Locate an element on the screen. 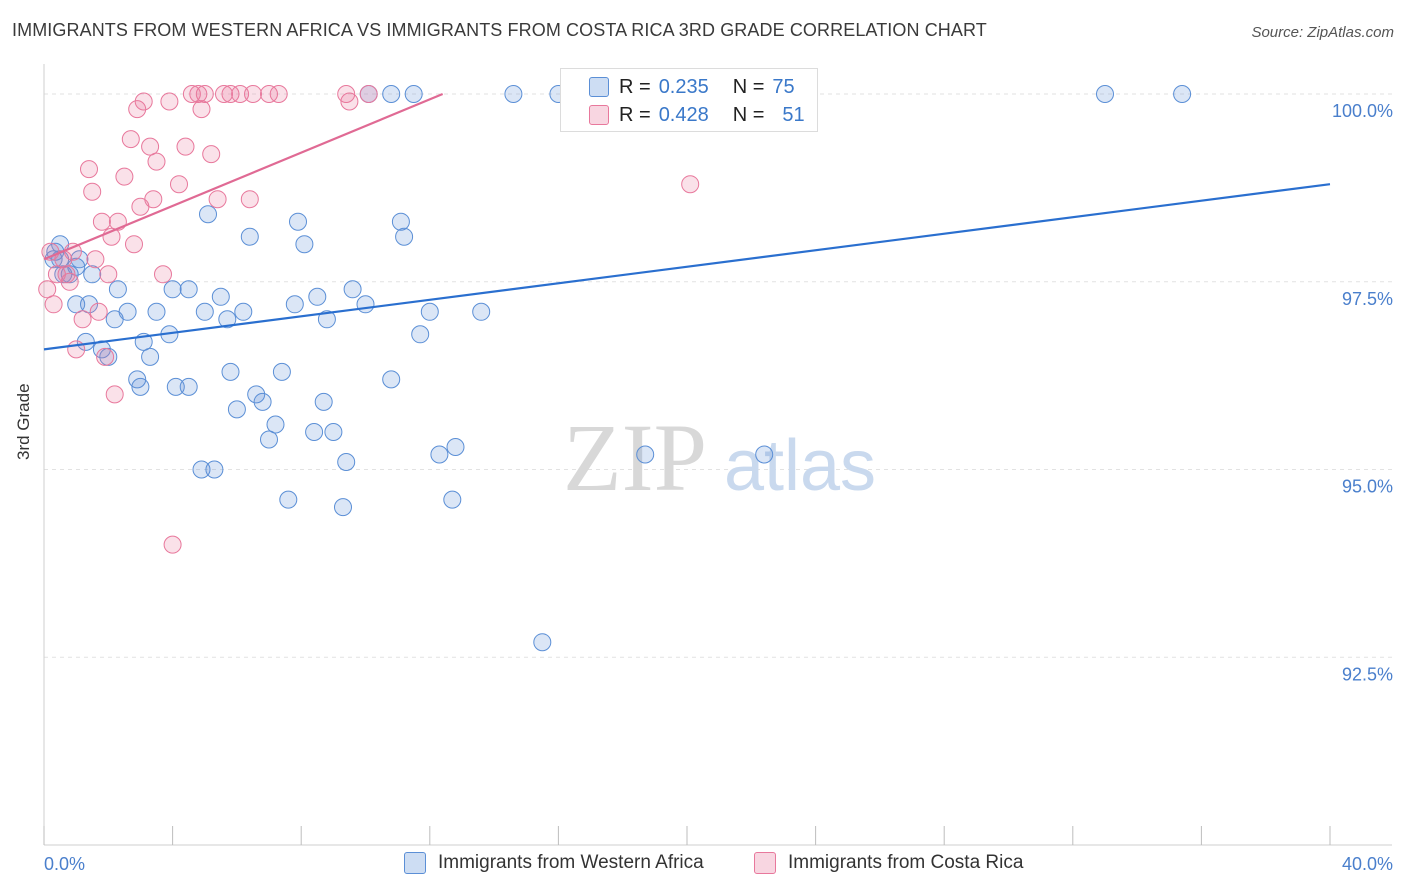 The height and width of the screenshot is (892, 1406). watermark-atlas: atlas is located at coordinates (800, 466).